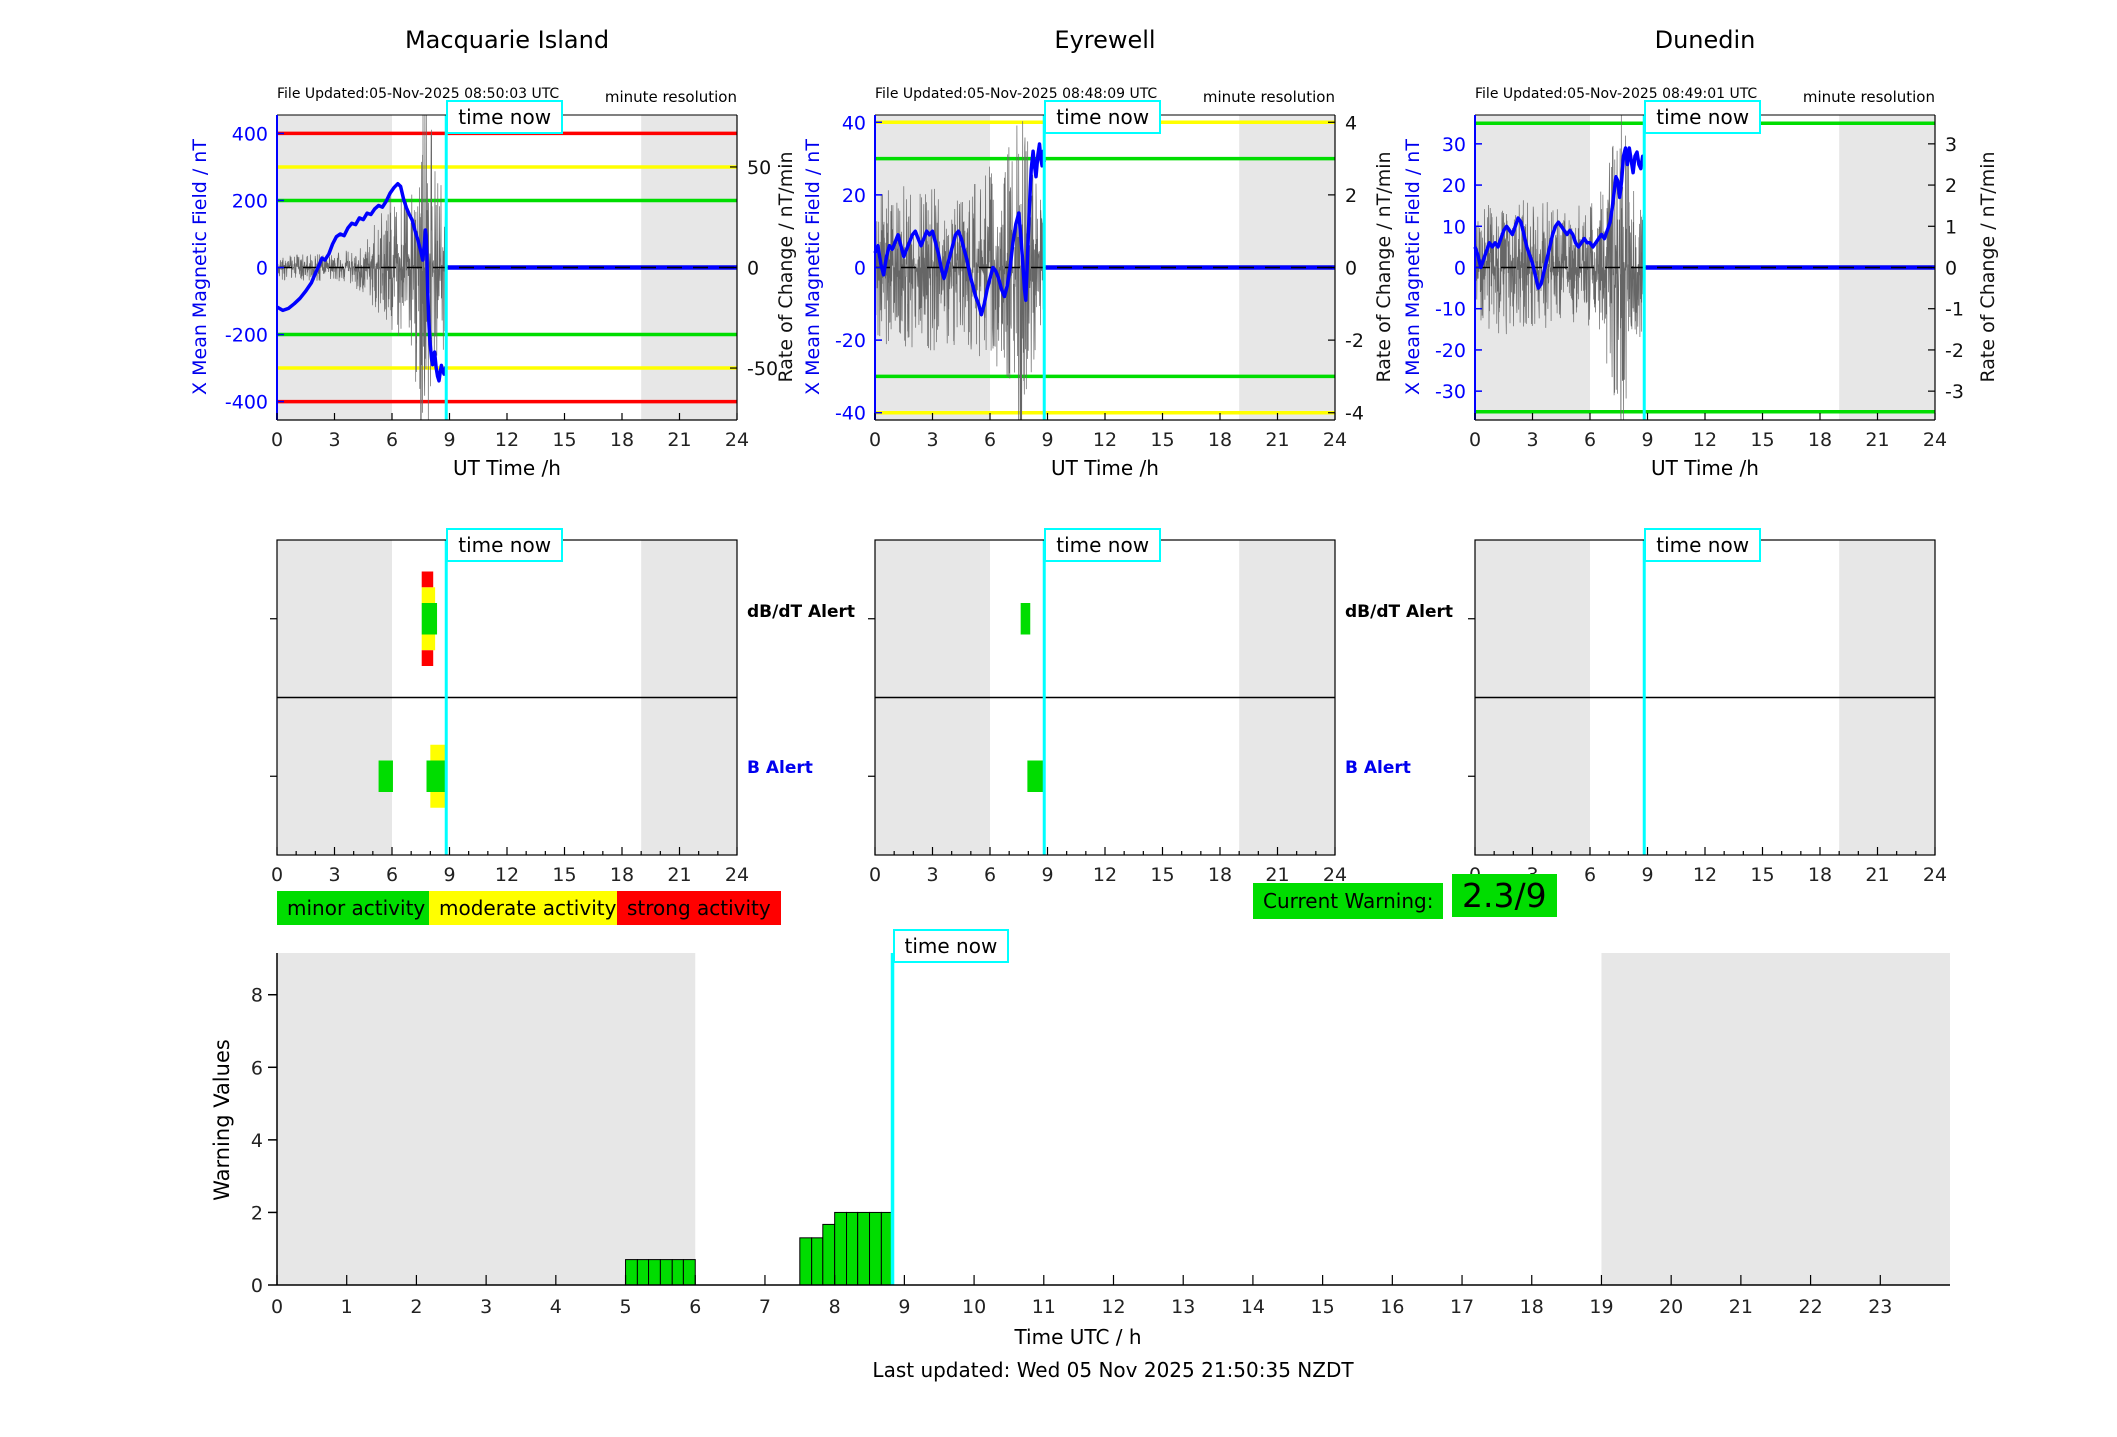  I want to click on svg-text: 19, so click(1601, 1307).